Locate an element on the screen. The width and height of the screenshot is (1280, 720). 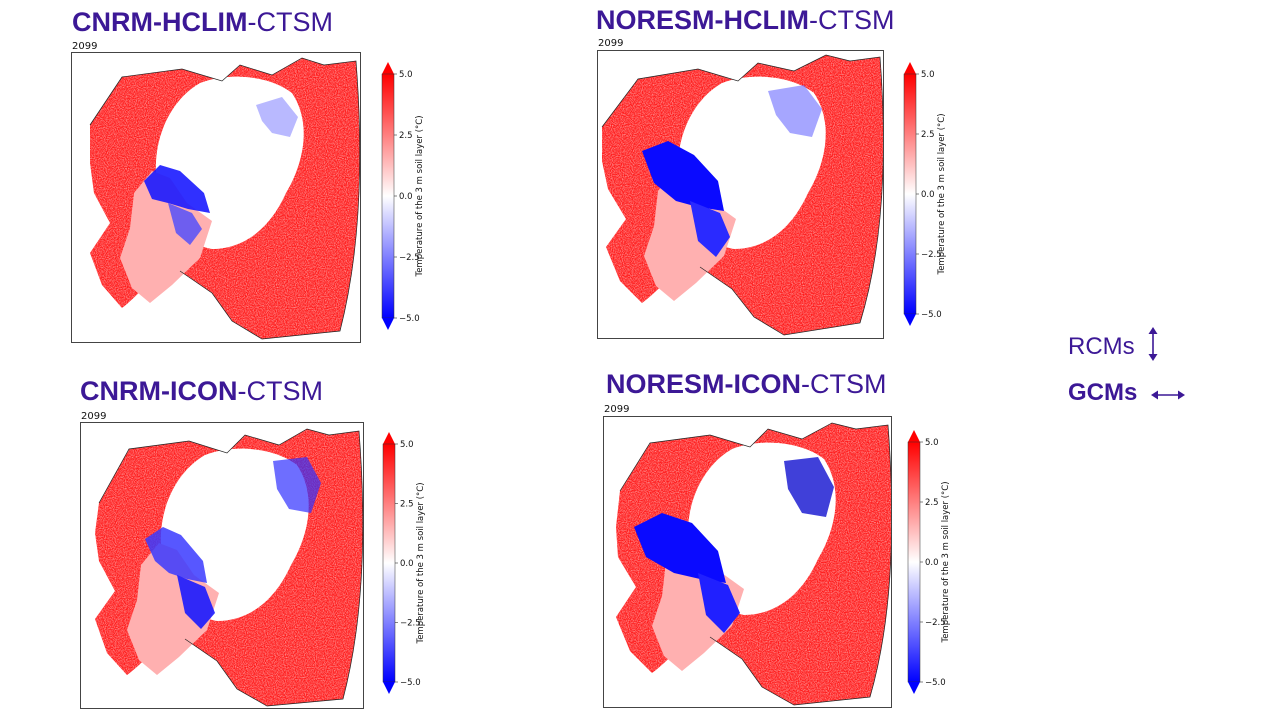
panel-title: CNRM-HCLIM-CTSM is located at coordinates (202, 22).